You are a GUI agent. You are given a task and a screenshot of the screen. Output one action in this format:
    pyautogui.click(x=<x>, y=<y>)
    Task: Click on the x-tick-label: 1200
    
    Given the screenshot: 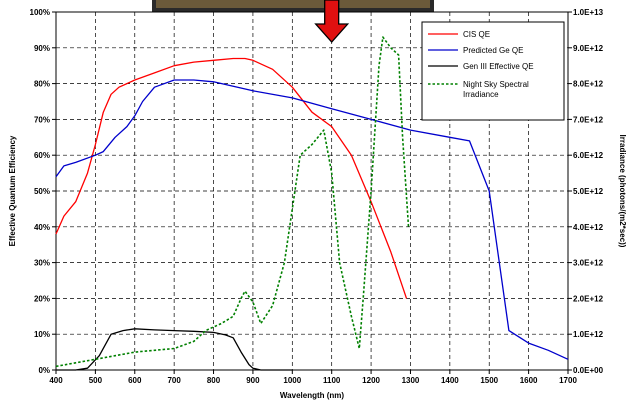 What is the action you would take?
    pyautogui.click(x=371, y=380)
    